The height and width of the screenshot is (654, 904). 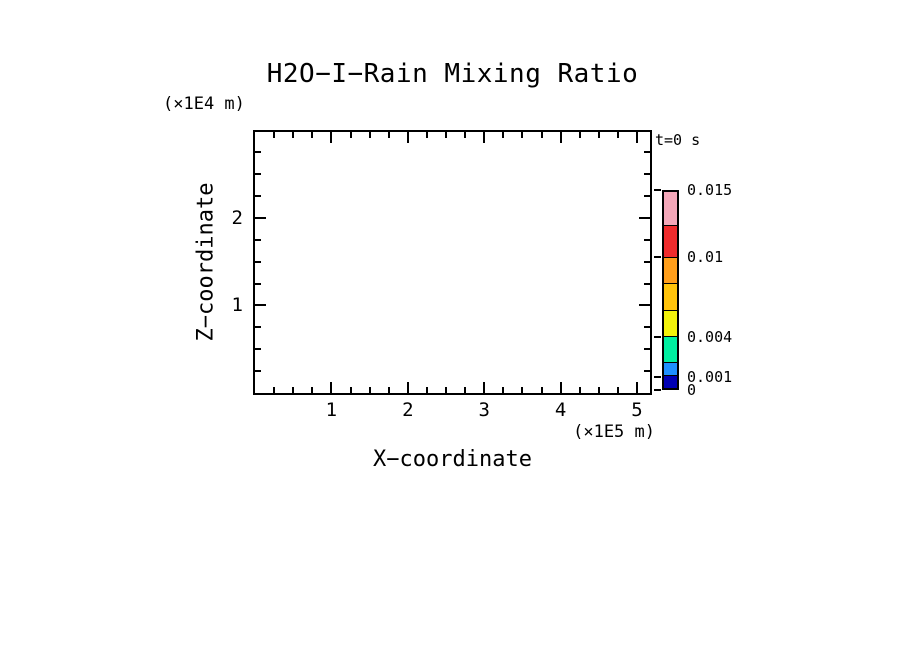 I want to click on colorbar-tick-label: 0.001, so click(x=710, y=376).